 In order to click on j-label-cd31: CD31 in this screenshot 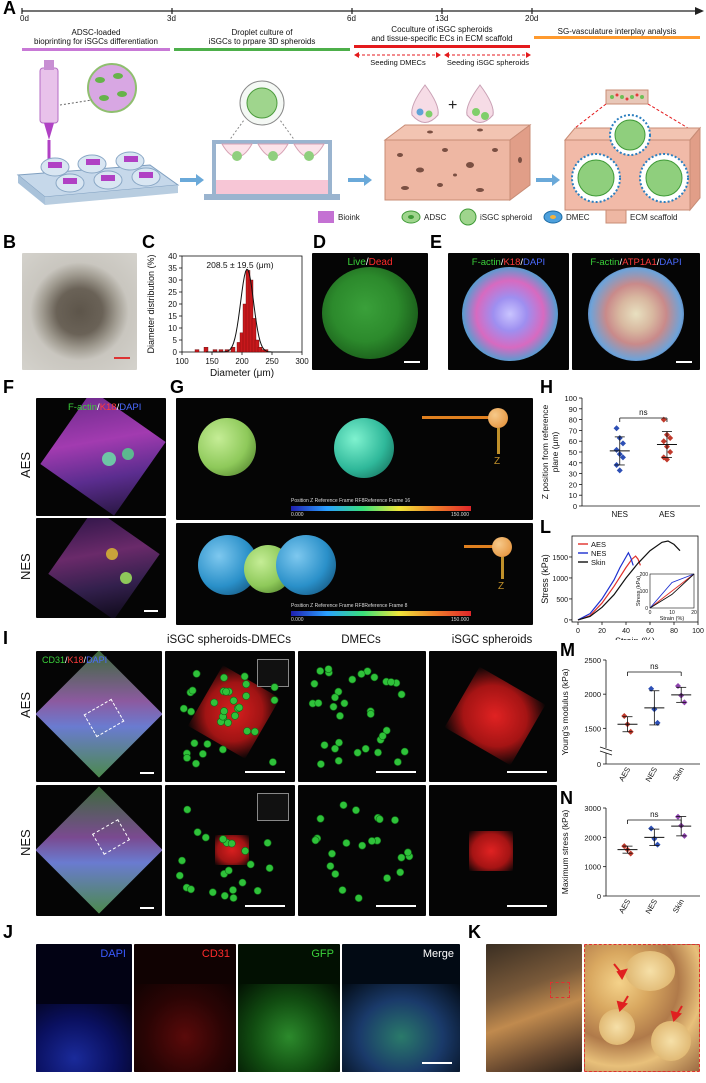, I will do `click(215, 954)`.